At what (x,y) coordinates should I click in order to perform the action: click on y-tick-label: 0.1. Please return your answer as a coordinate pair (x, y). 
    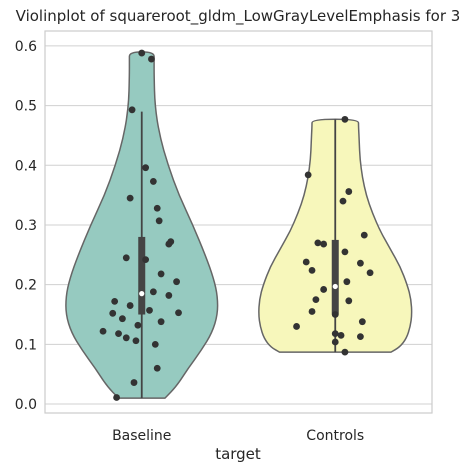
    Looking at the image, I should click on (26, 345).